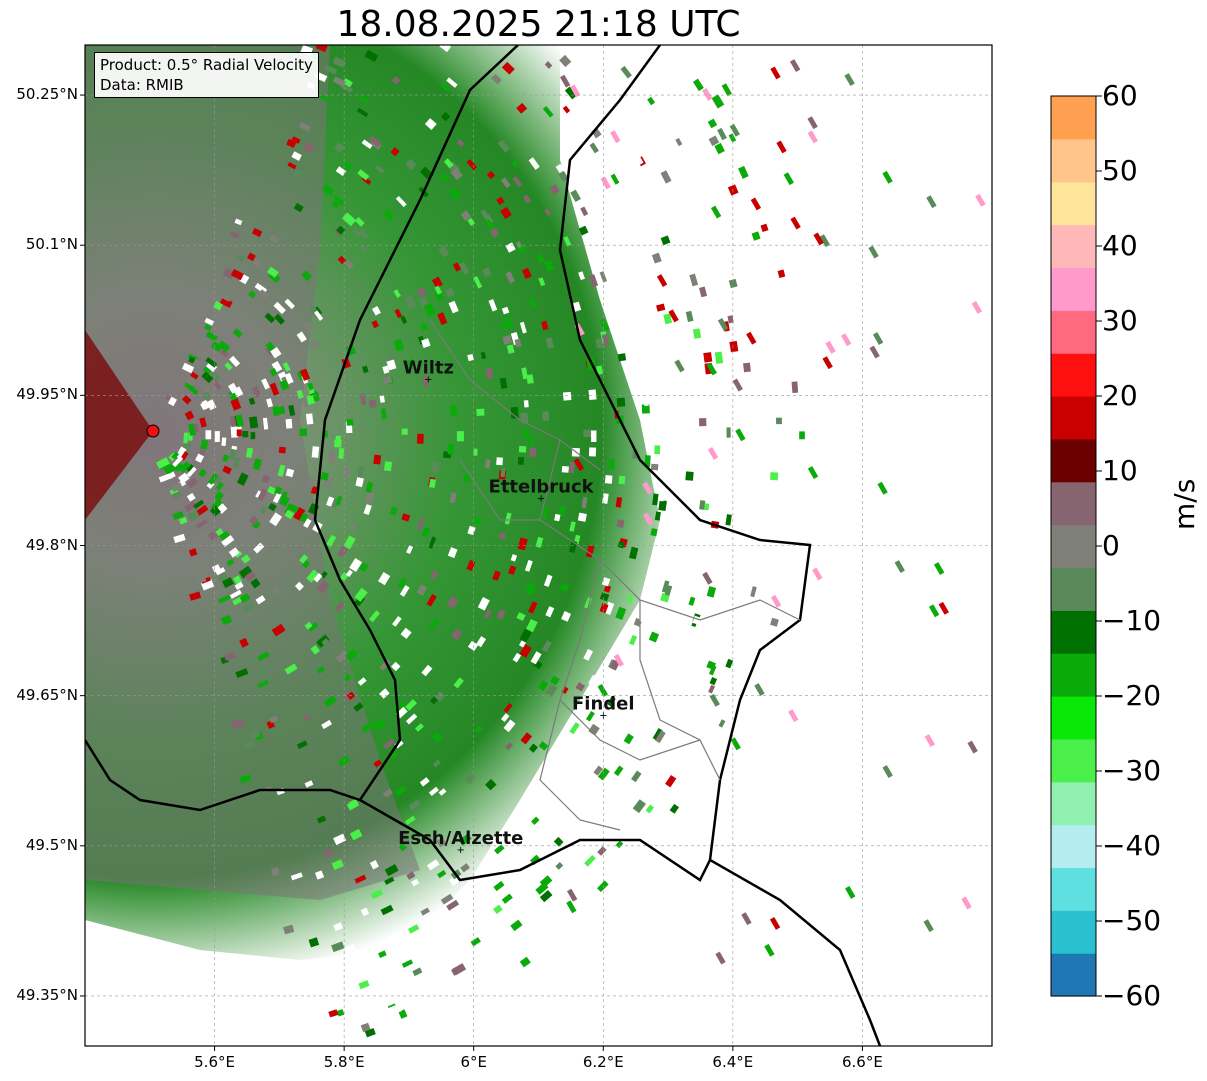 This screenshot has width=1207, height=1081. Describe the element at coordinates (542, 486) in the screenshot. I see `city-label: Ettelbruck` at that location.